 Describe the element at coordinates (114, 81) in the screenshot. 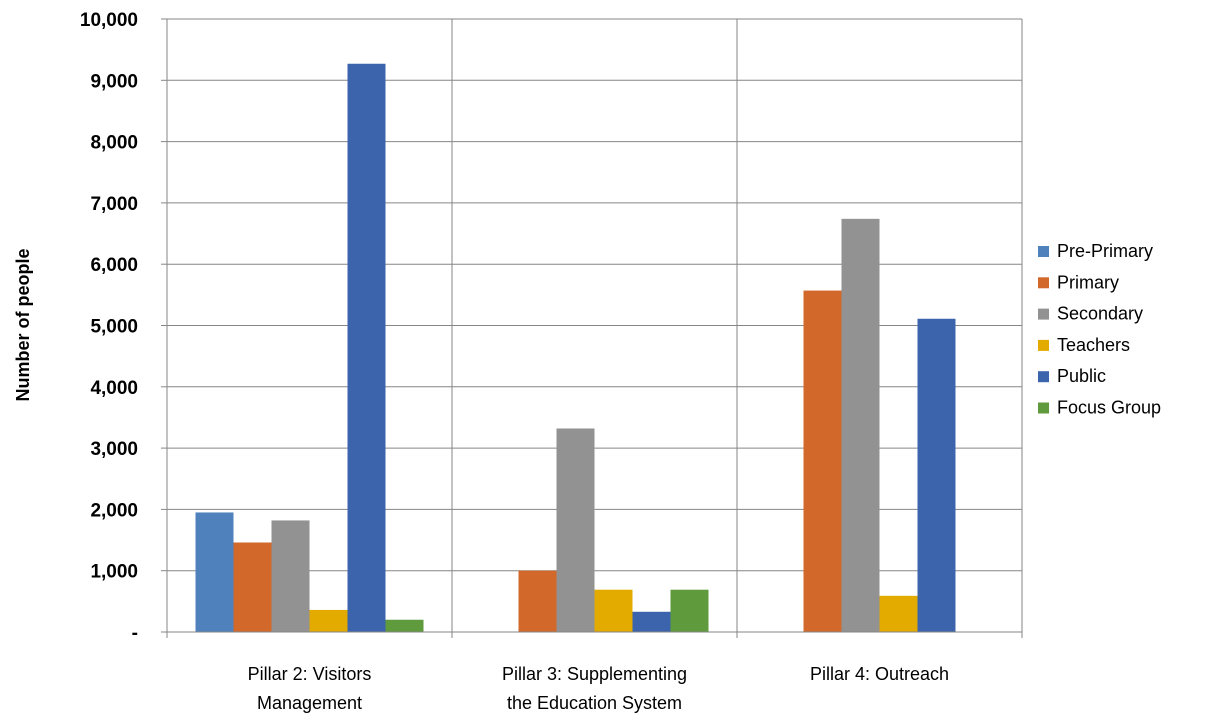

I see `y-tick-label: 9,000` at that location.